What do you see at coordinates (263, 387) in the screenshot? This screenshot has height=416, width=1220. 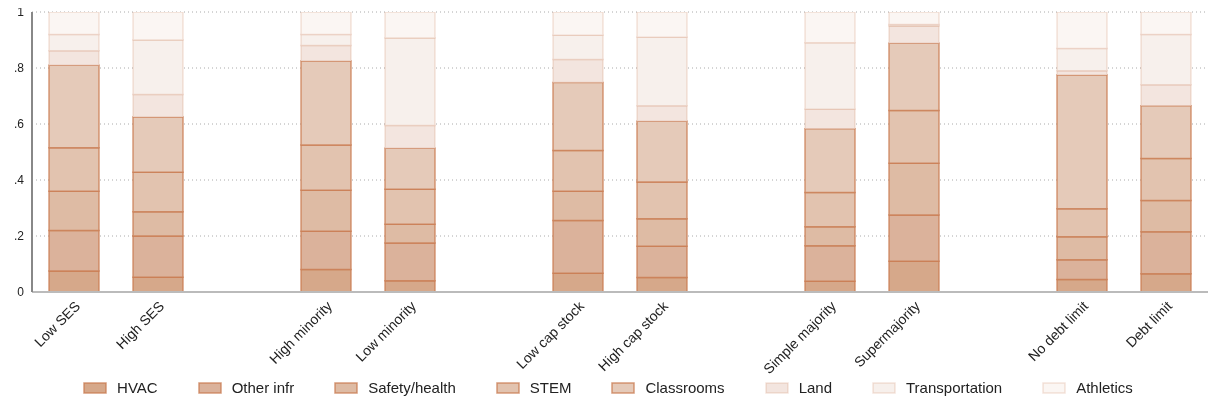 I see `legend-label: Other infr` at bounding box center [263, 387].